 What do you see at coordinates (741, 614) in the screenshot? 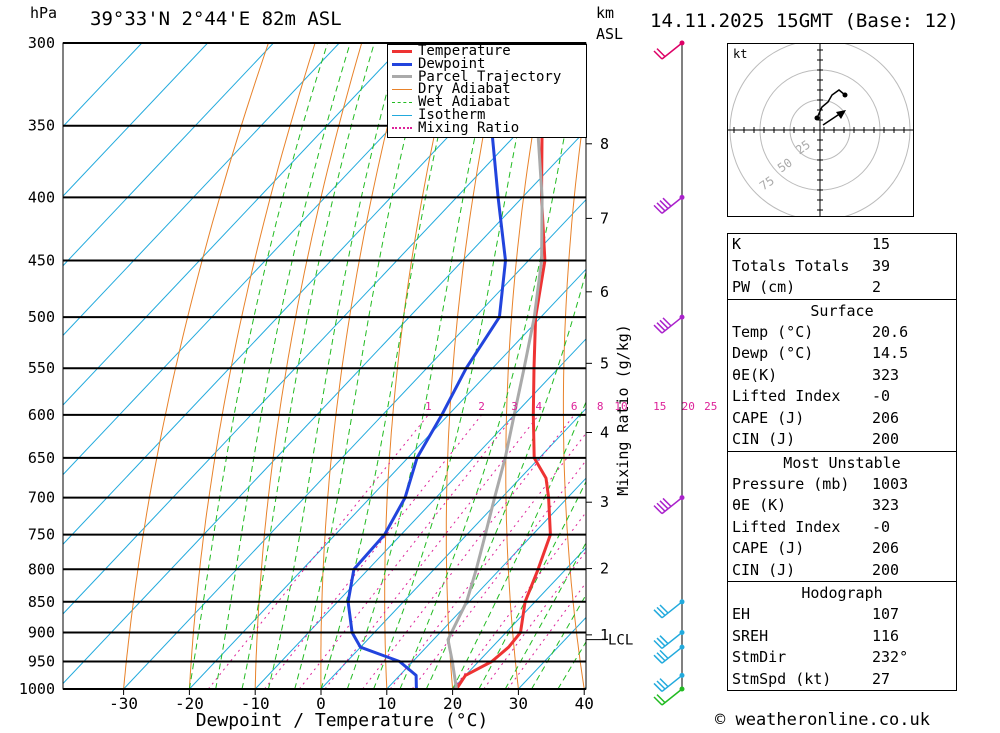
I see `hodograph-stat-label: EH` at bounding box center [741, 614].